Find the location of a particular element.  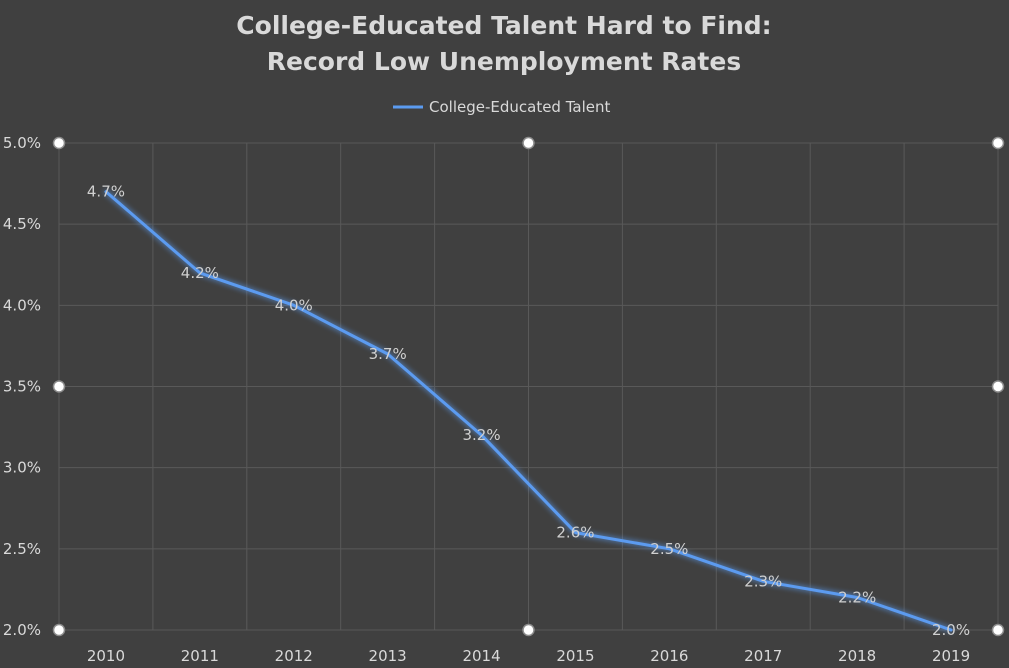

data-label: 4.7% is located at coordinates (106, 192).